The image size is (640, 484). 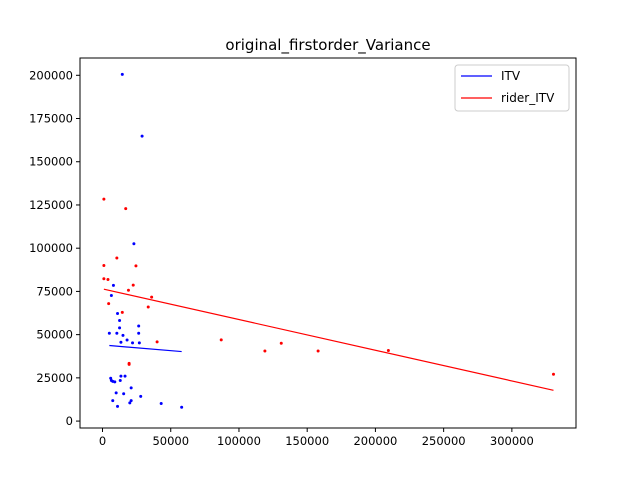 I want to click on y-tick-label: 100000, so click(x=51, y=248).